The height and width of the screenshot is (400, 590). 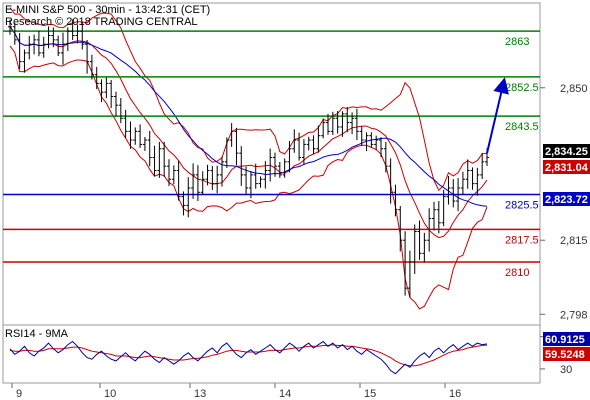 I want to click on forecast-arrow-line, so click(x=497, y=115).